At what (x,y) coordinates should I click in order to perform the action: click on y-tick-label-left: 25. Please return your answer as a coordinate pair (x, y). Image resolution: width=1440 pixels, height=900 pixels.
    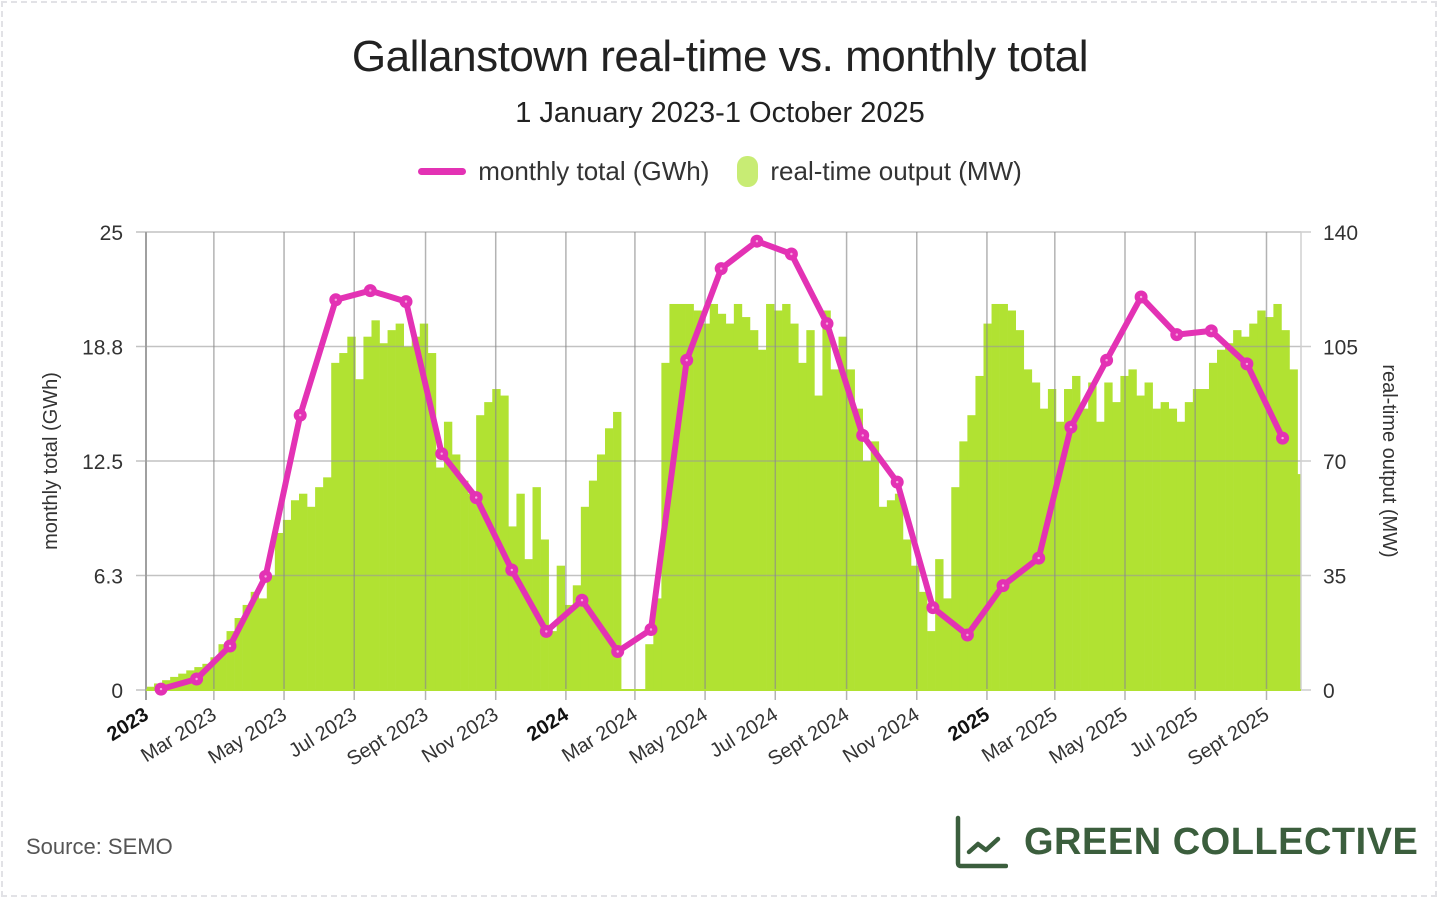
    Looking at the image, I should click on (111, 233).